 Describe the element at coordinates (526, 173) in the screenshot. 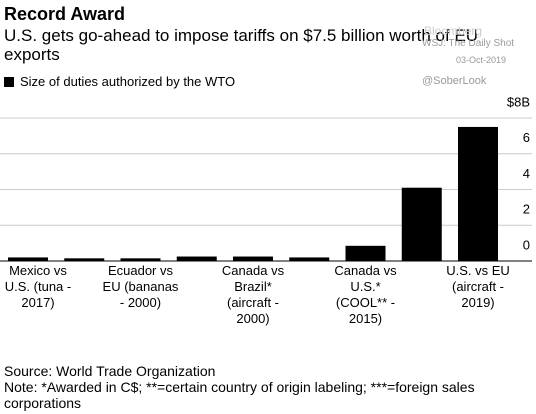

I see `y-tick-label: 4` at that location.